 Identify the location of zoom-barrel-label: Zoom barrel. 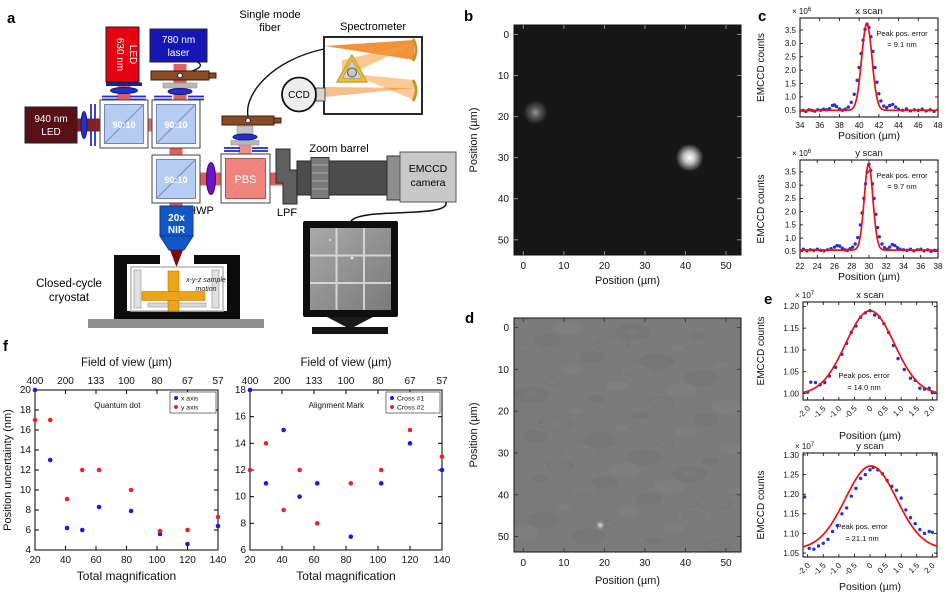
(338, 149).